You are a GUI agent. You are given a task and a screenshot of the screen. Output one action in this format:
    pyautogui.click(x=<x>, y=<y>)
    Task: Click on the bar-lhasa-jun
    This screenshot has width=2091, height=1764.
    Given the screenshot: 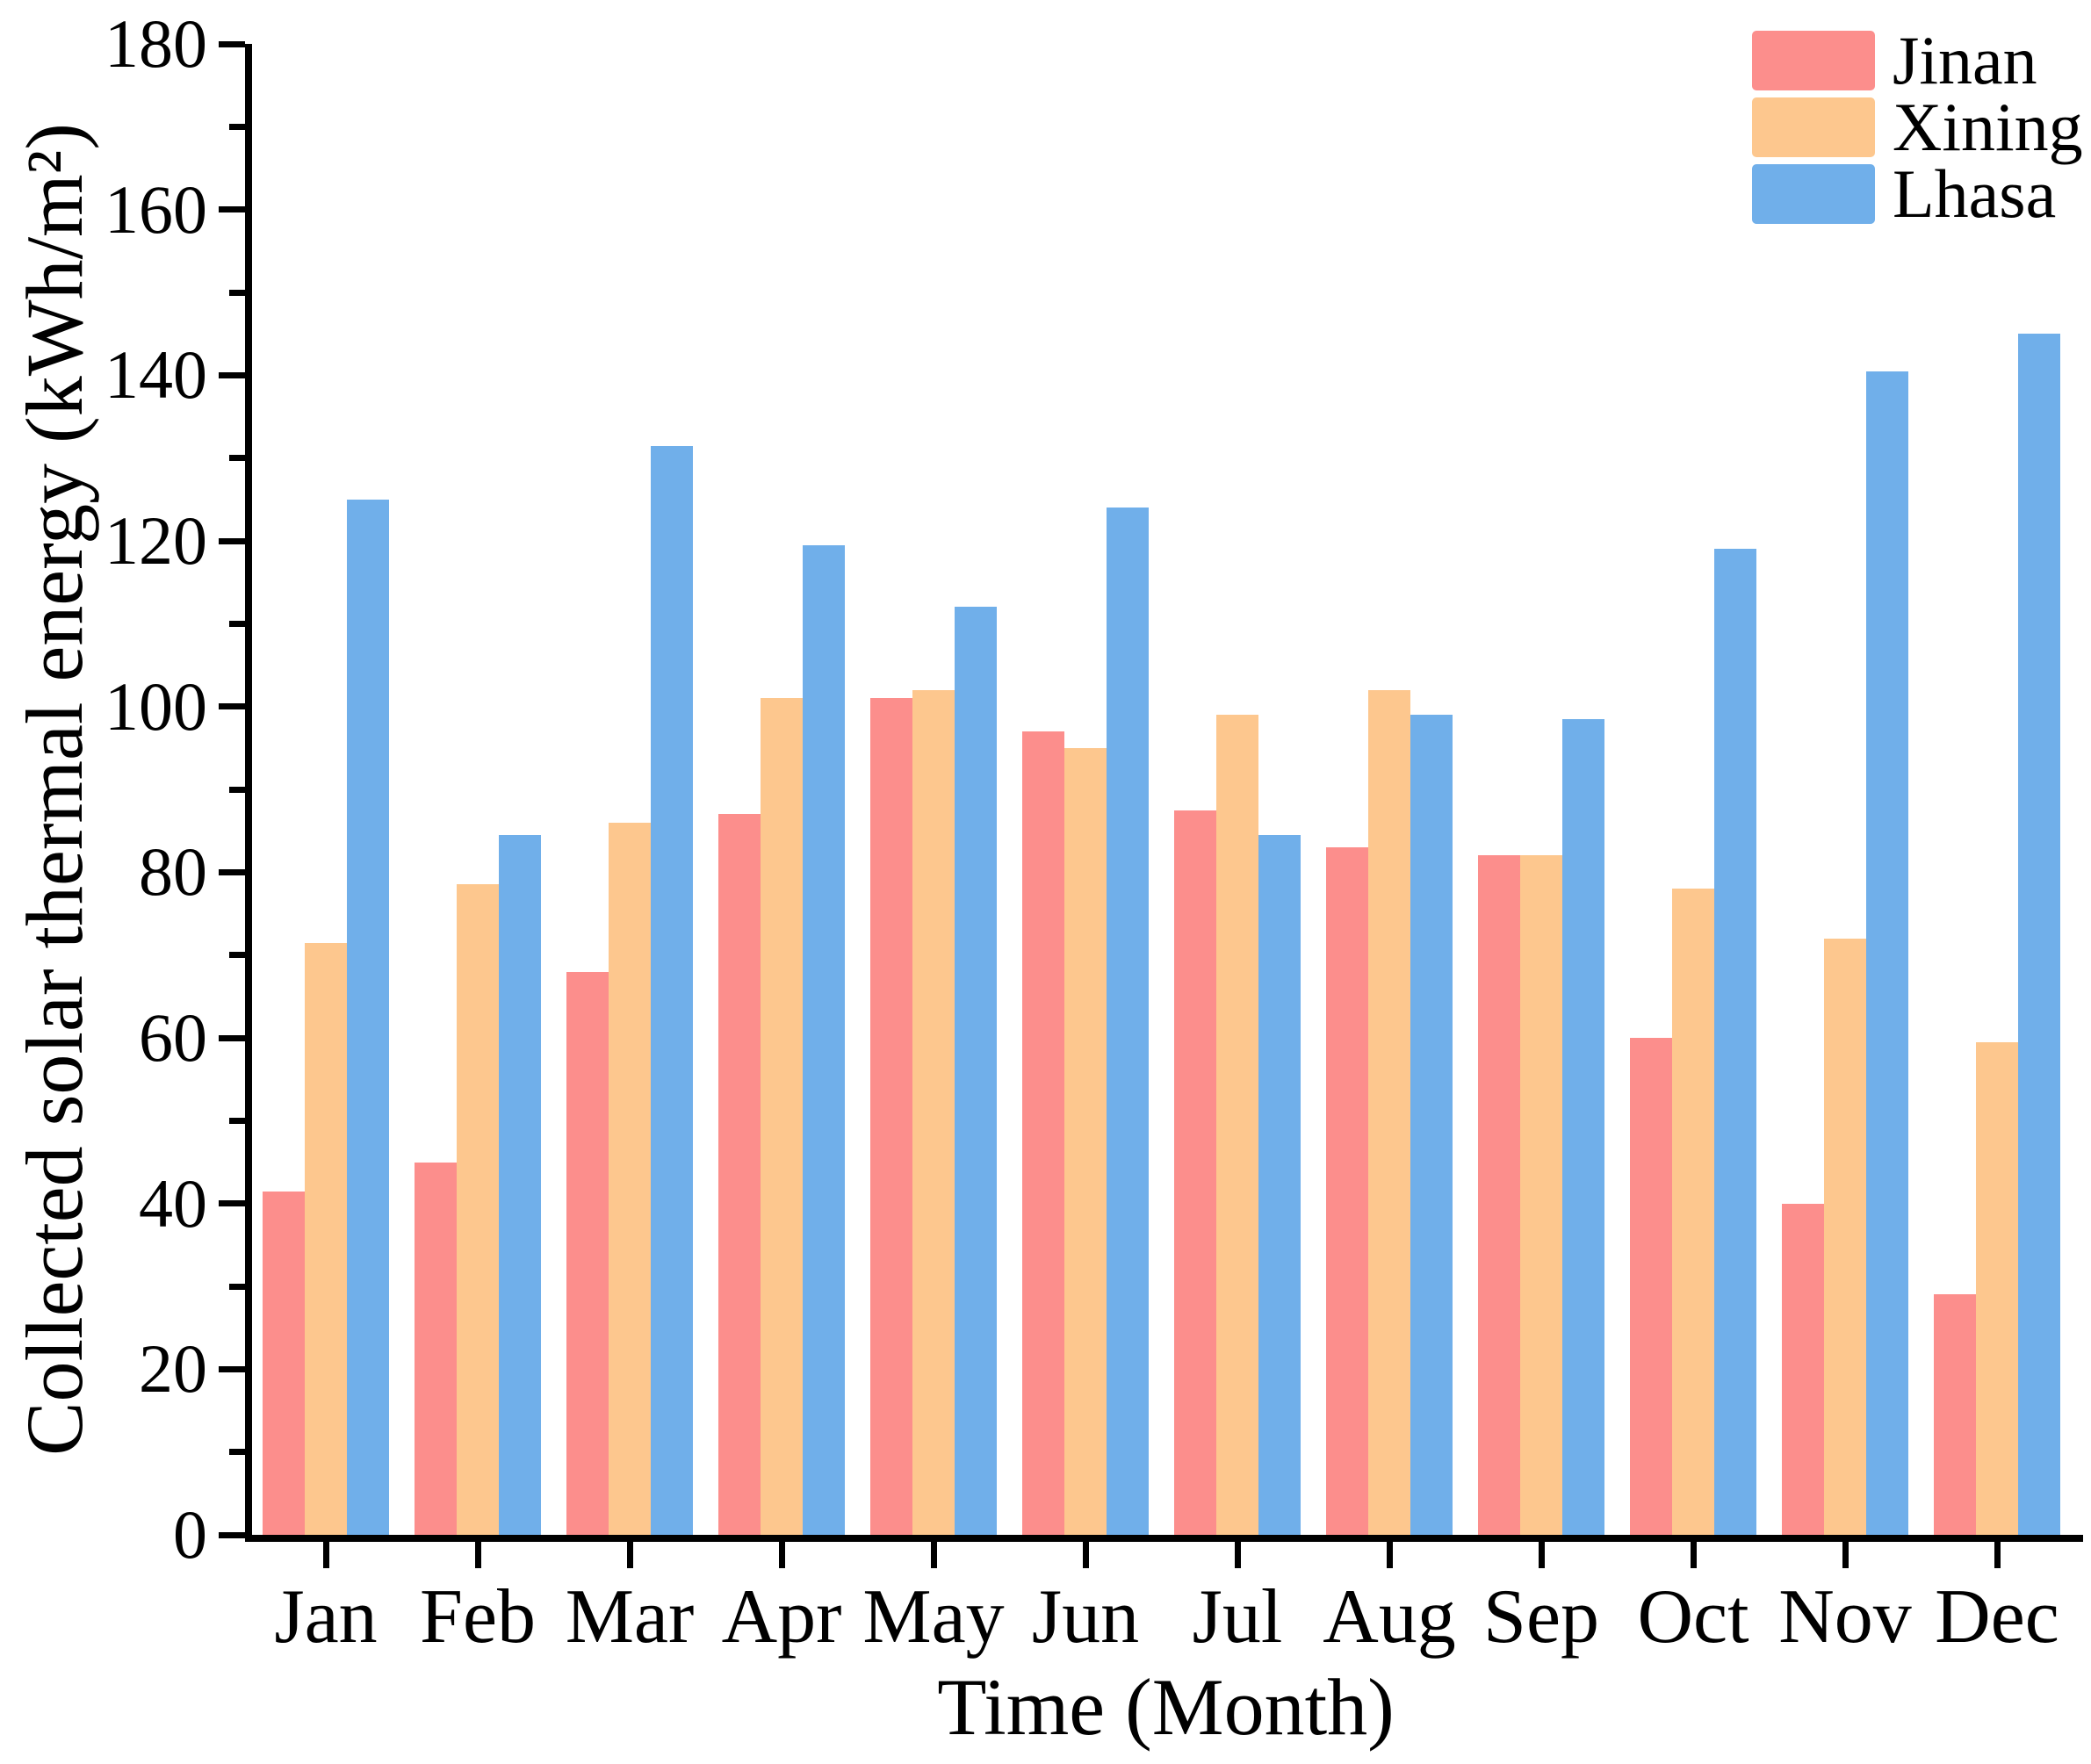 What is the action you would take?
    pyautogui.click(x=1128, y=1021)
    